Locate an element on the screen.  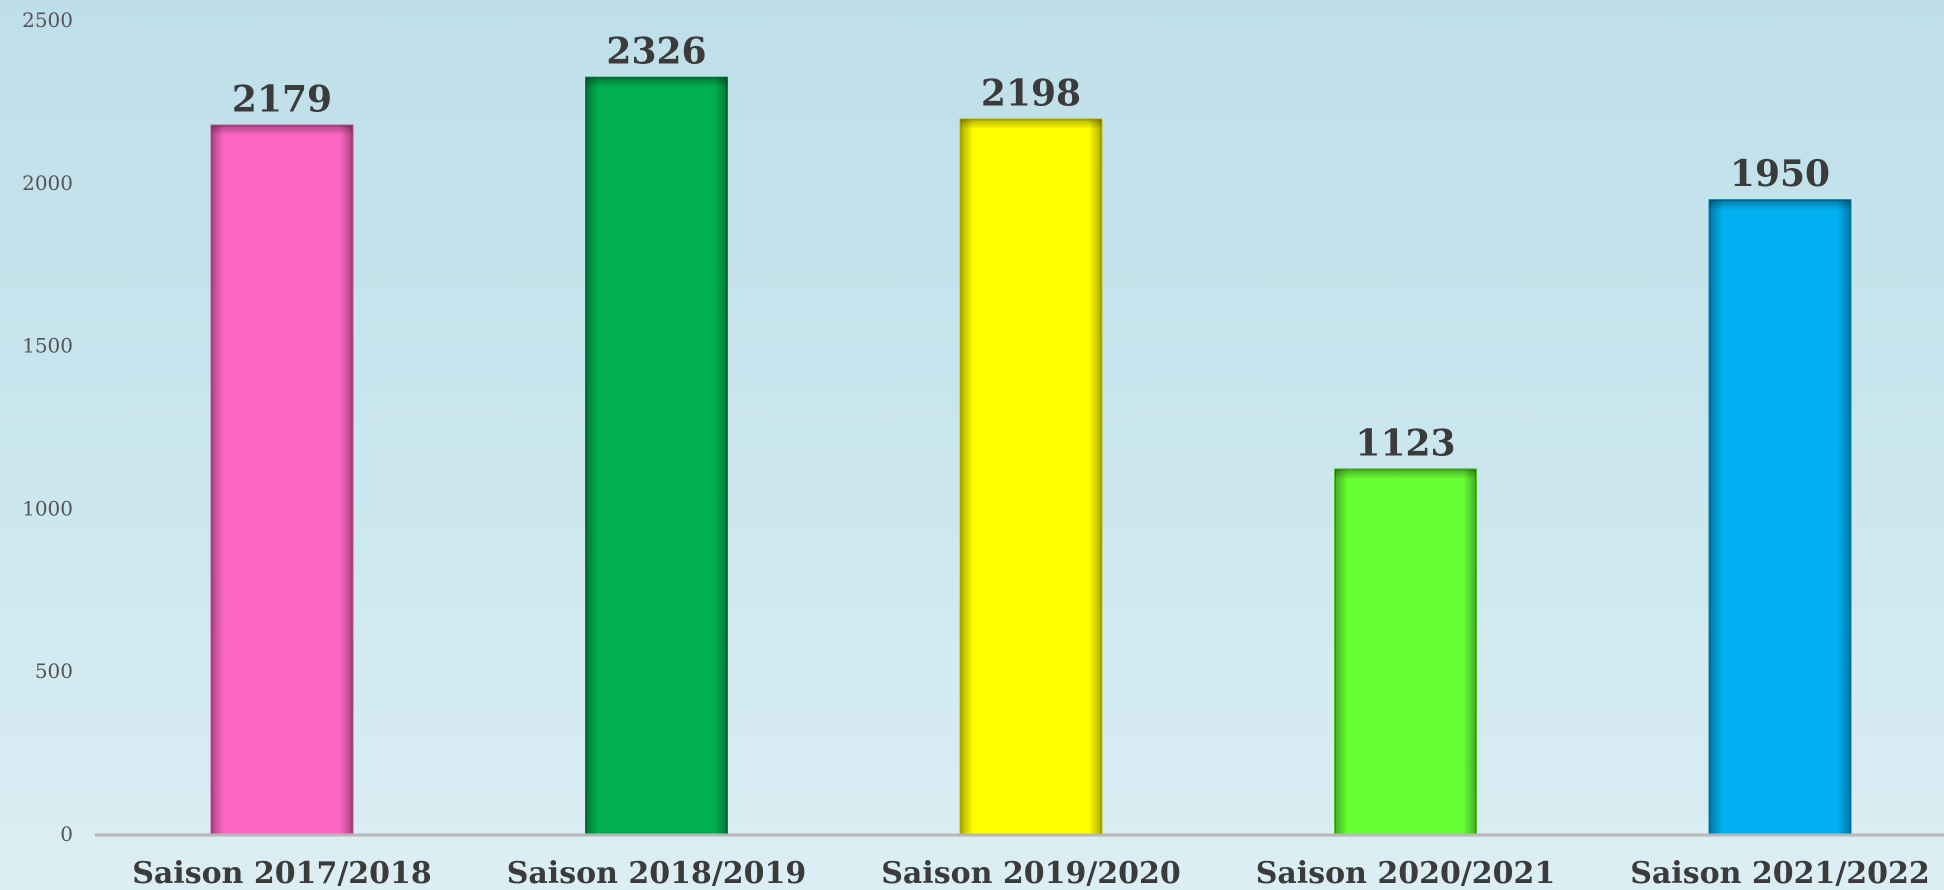
x-tick-label: Saison 2021/2022 is located at coordinates (1780, 873).